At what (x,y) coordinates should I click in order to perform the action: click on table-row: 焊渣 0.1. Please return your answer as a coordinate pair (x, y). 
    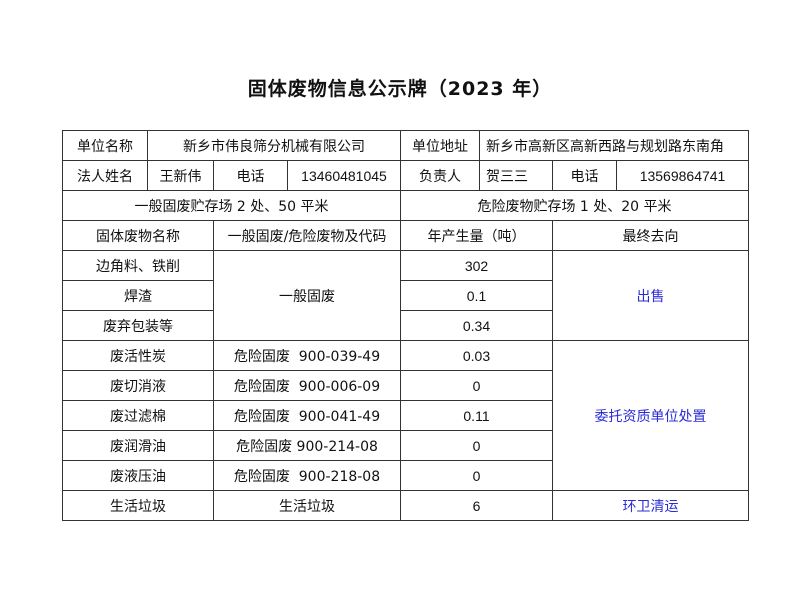
    Looking at the image, I should click on (405, 295).